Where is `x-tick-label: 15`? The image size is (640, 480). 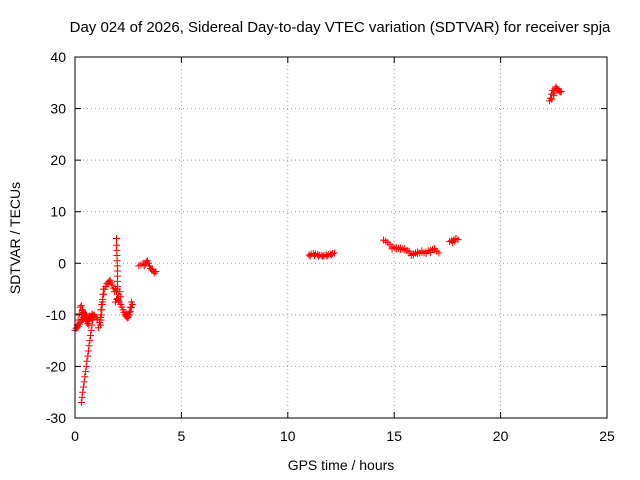
x-tick-label: 15 is located at coordinates (394, 436).